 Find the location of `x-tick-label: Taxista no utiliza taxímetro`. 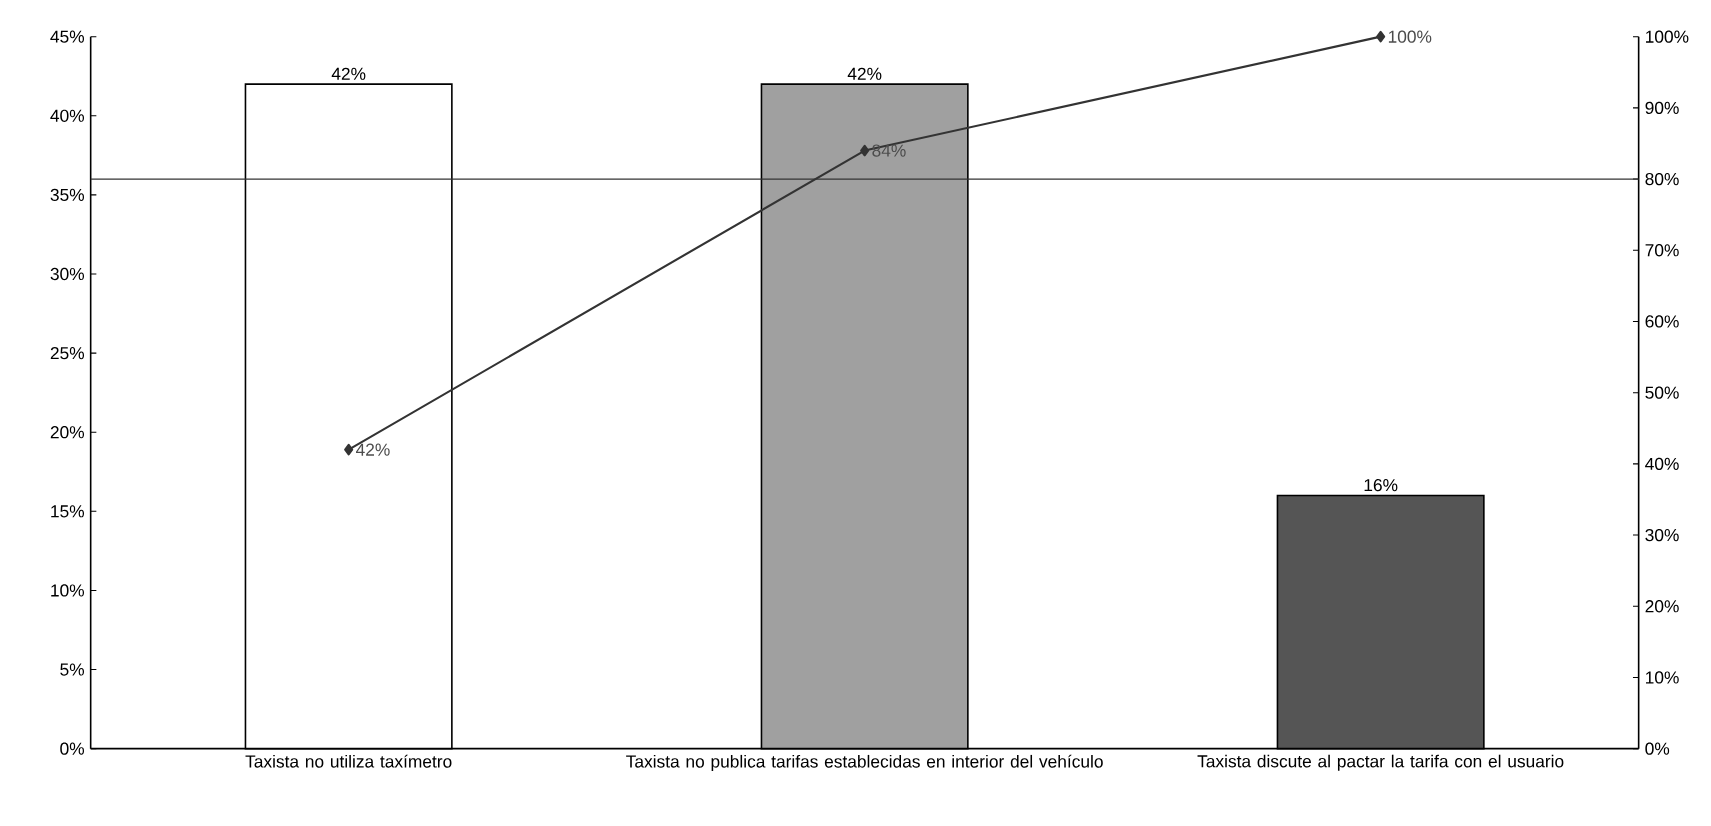

x-tick-label: Taxista no utiliza taxímetro is located at coordinates (348, 761).